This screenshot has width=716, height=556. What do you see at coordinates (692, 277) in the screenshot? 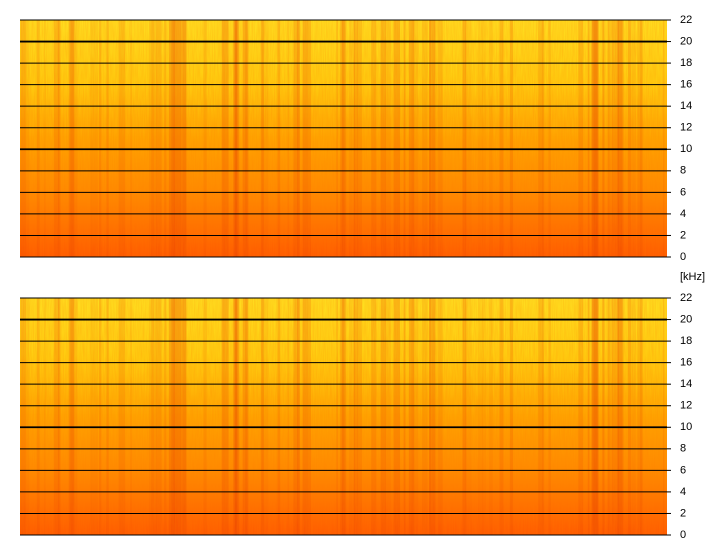
I see `axis-label: [kHz]` at bounding box center [692, 277].